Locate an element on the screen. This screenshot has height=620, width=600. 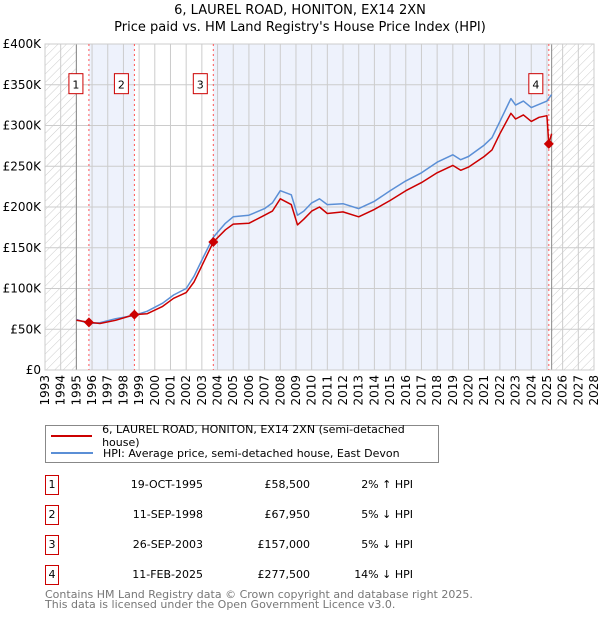
y-tick-label: £350K is located at coordinates (23, 85).